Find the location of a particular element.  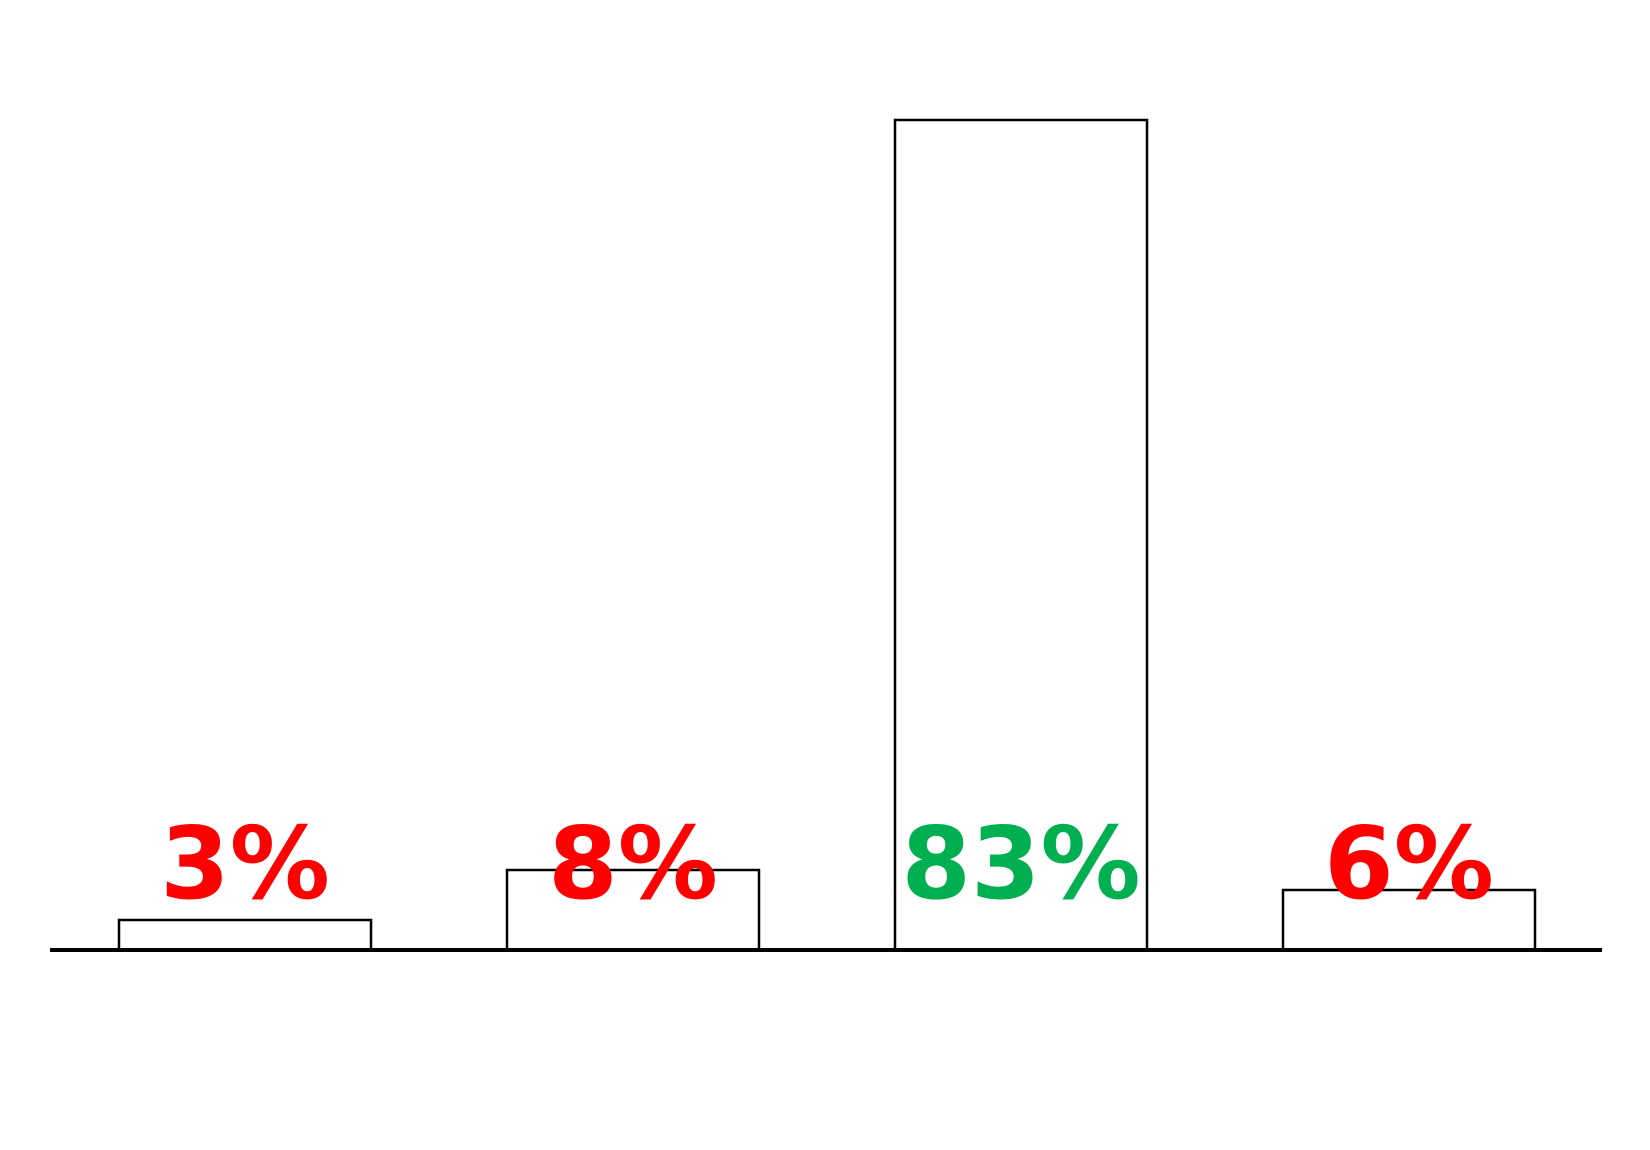

data-label-2: 8% is located at coordinates (633, 863).